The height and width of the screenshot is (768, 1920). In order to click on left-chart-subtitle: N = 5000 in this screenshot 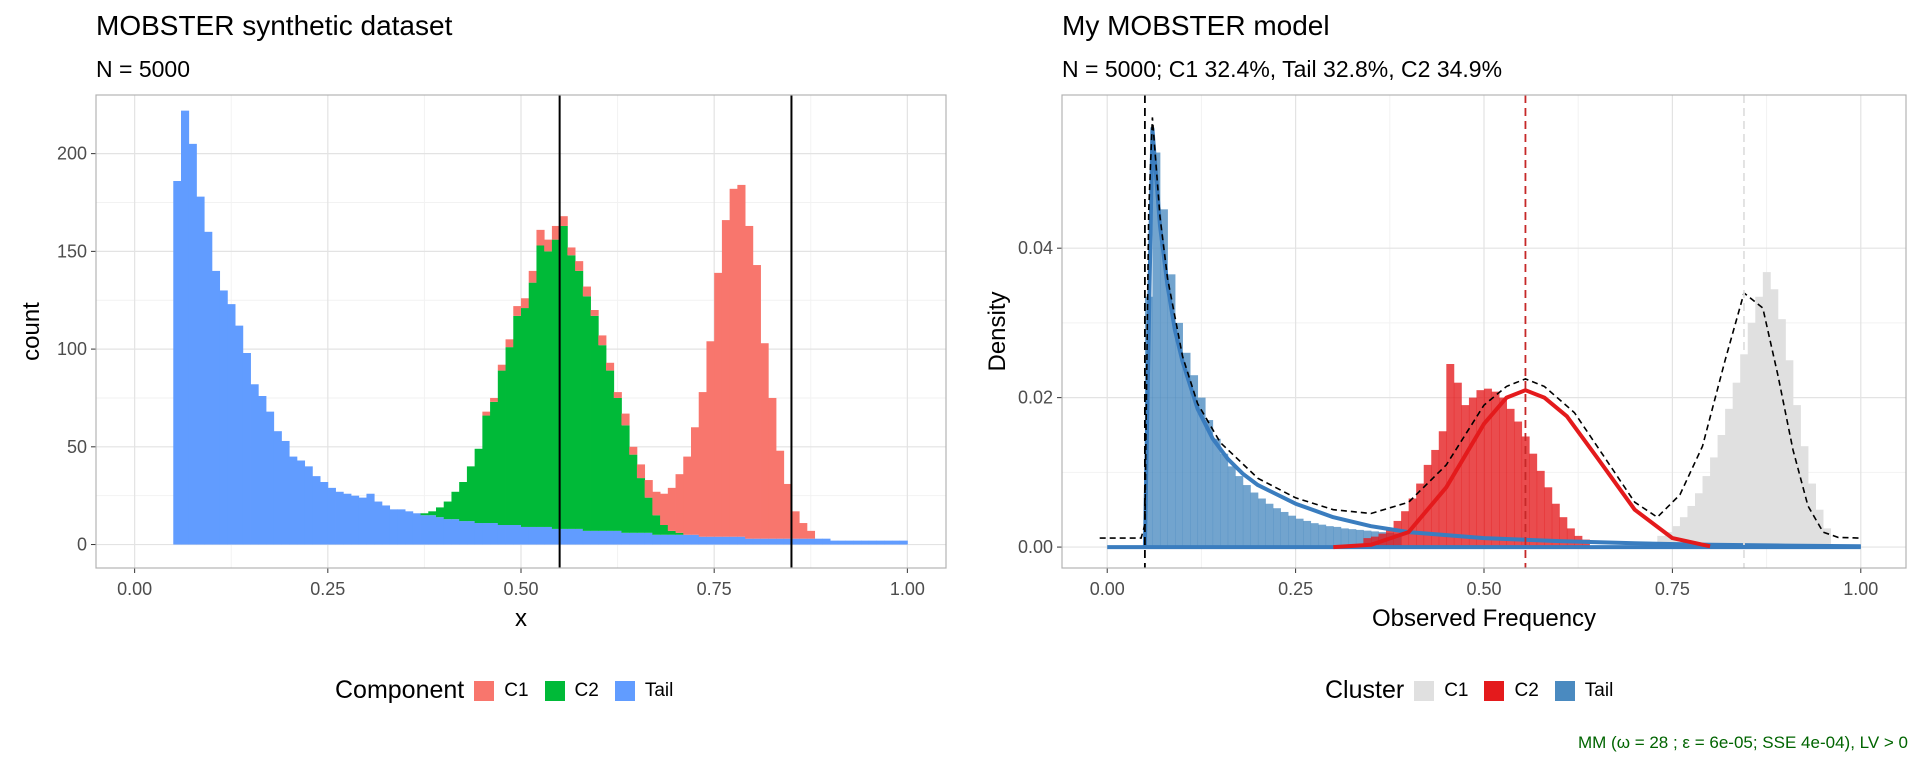, I will do `click(143, 69)`.